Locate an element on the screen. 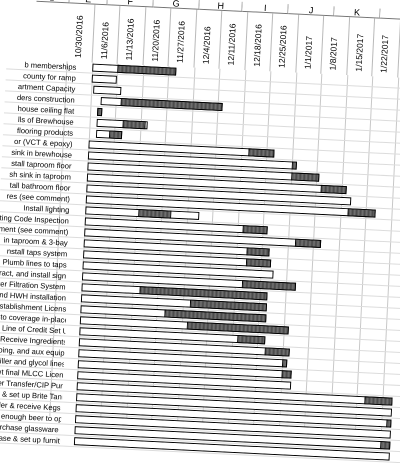 The image size is (400, 463). date-label: 12/4/2016 is located at coordinates (206, 45).